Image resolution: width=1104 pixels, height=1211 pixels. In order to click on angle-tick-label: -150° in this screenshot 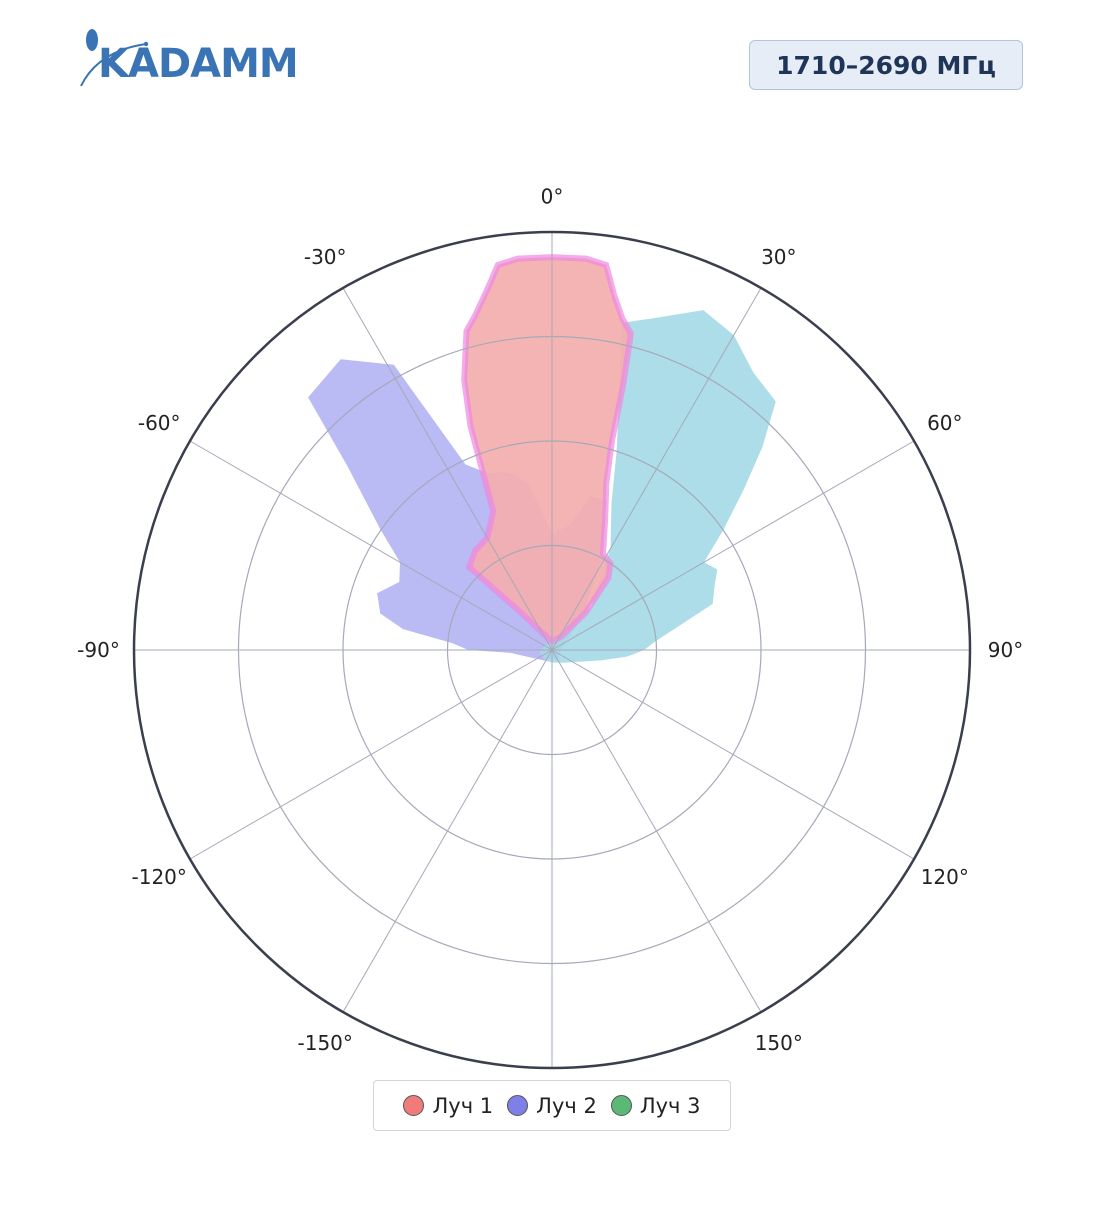, I will do `click(325, 1043)`.